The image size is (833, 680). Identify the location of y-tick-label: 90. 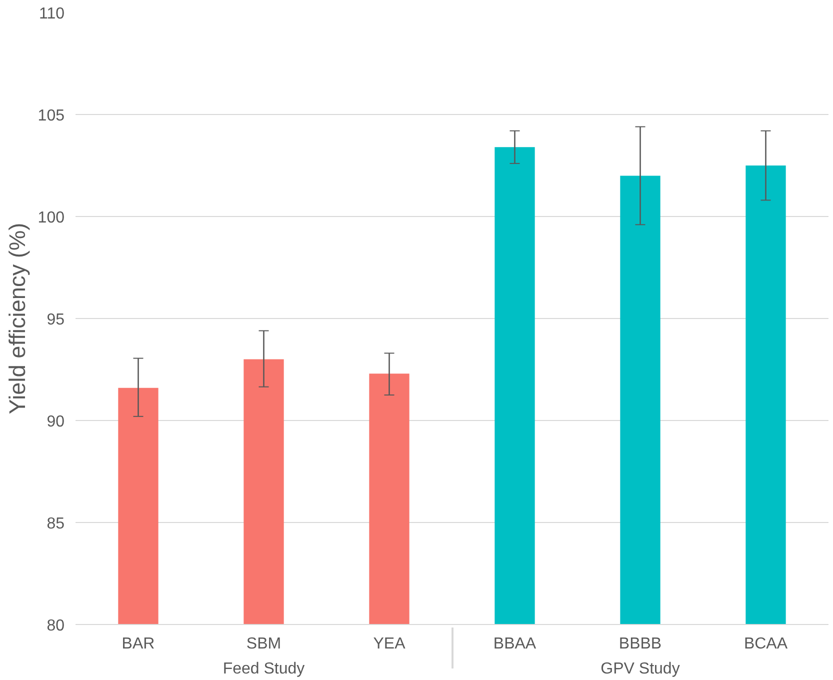
(55, 422).